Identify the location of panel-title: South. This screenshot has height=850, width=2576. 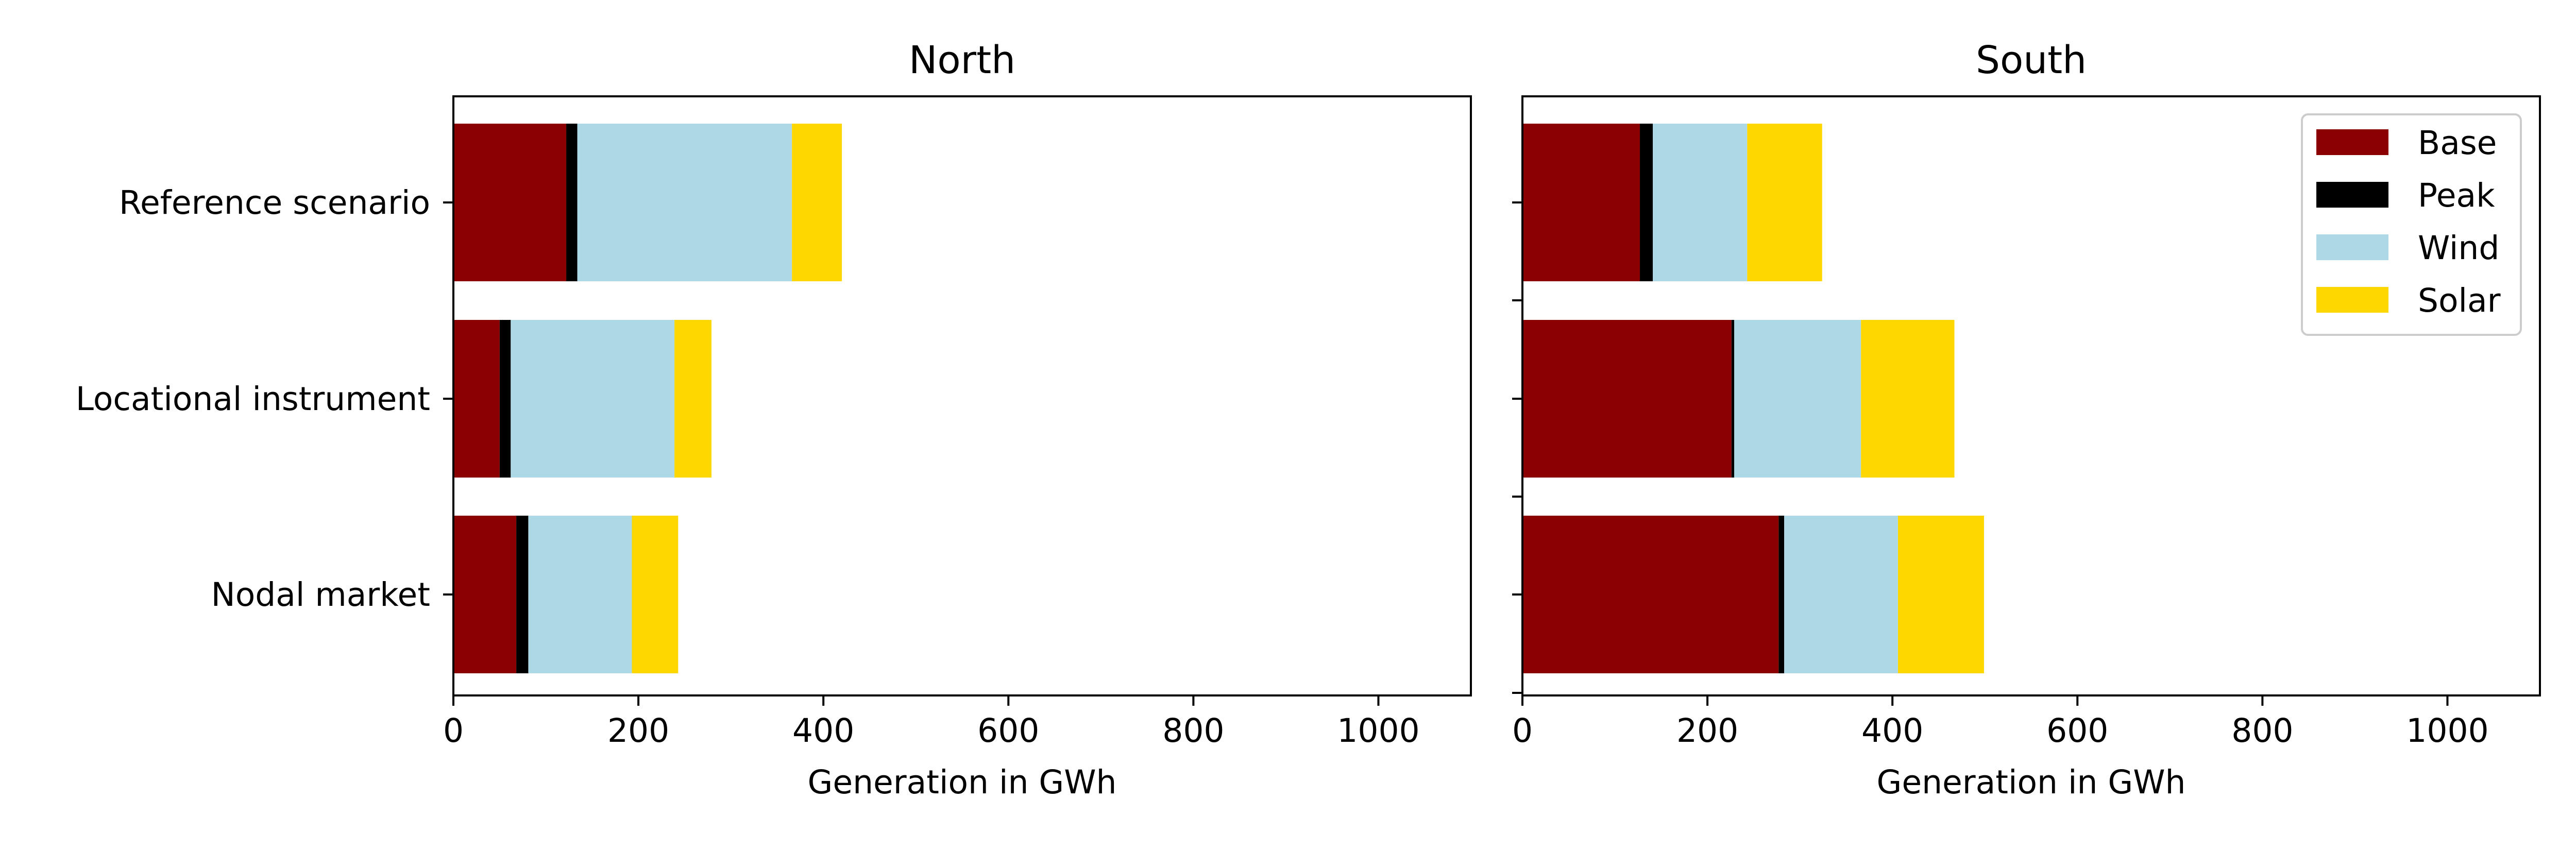
(2031, 60).